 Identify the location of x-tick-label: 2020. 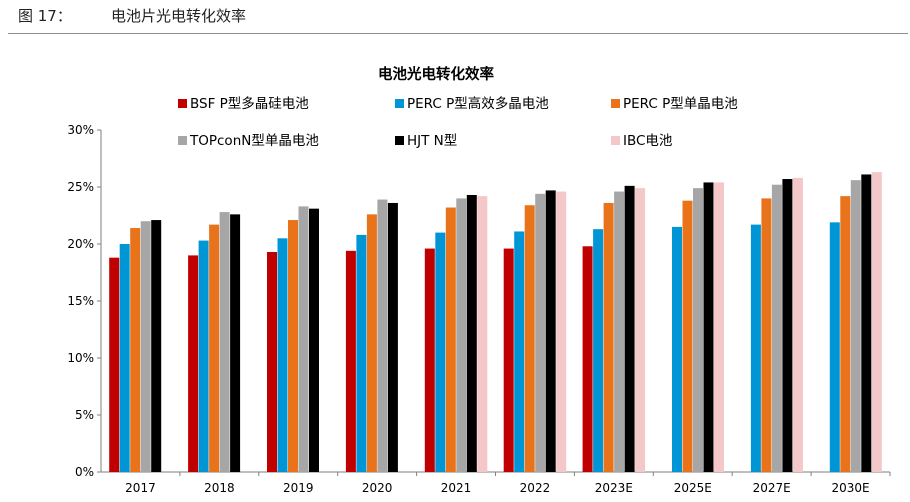
(377, 488).